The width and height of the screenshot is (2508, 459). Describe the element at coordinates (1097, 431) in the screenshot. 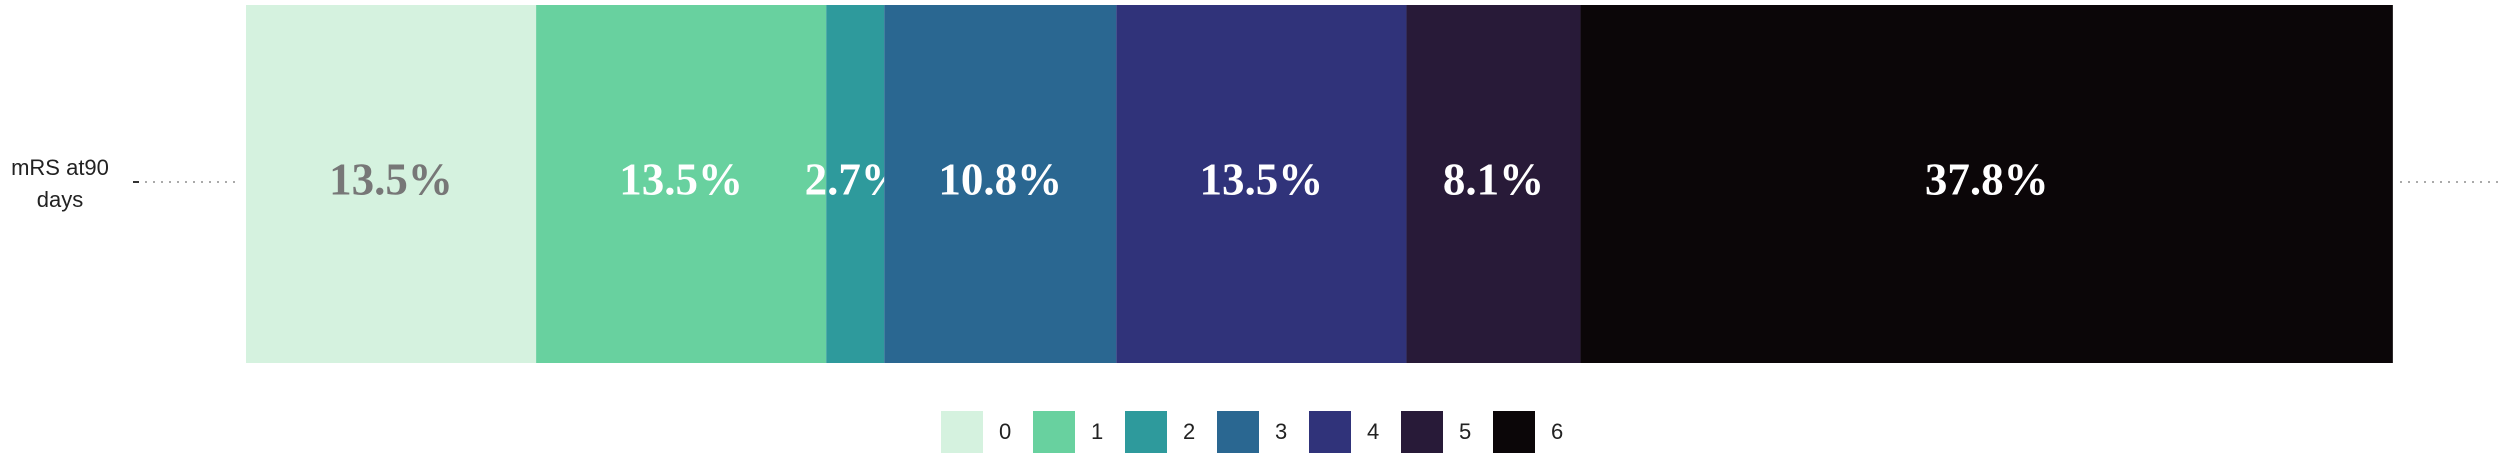

I see `legend-label: 1` at that location.